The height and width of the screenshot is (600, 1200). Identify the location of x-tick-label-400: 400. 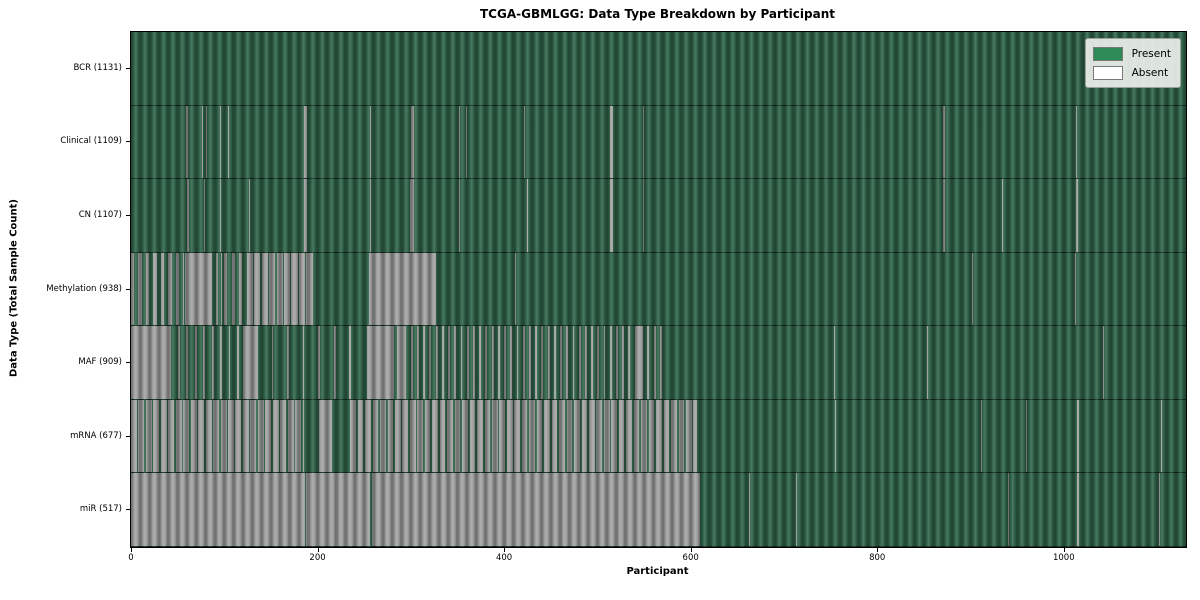
(504, 558).